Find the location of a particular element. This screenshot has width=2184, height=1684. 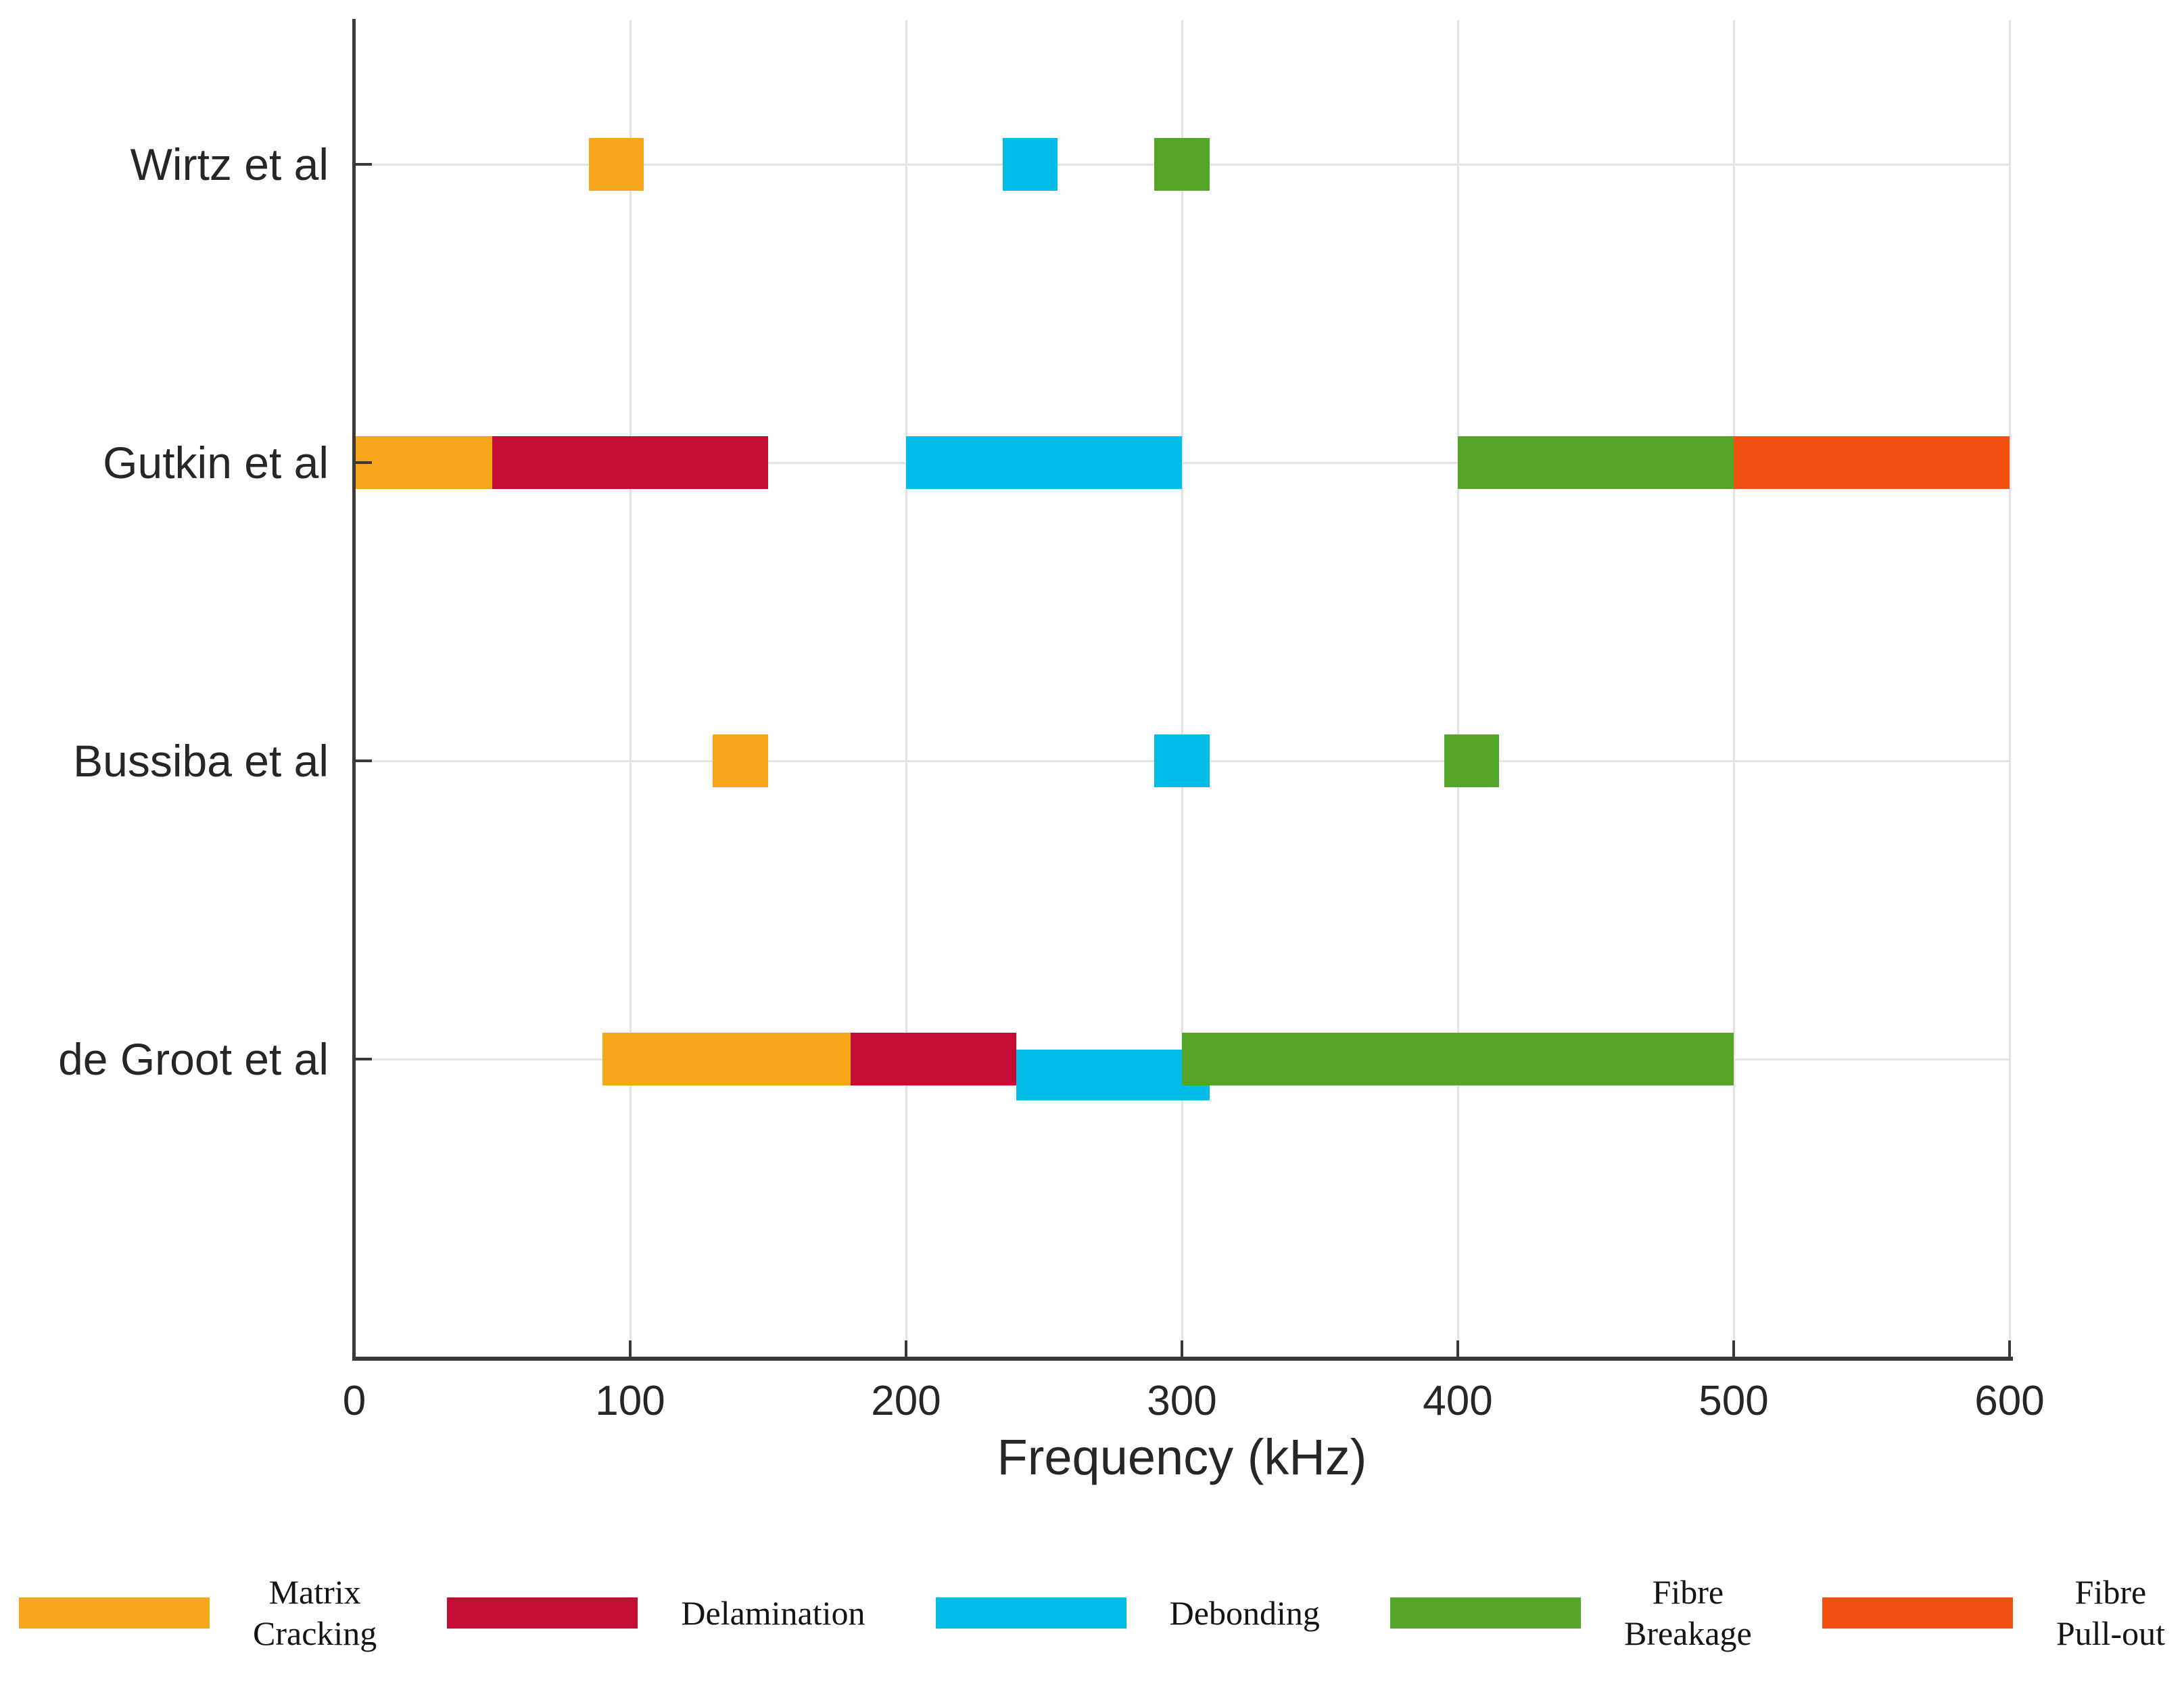

x-tick-label-600: 600 is located at coordinates (2009, 1401).